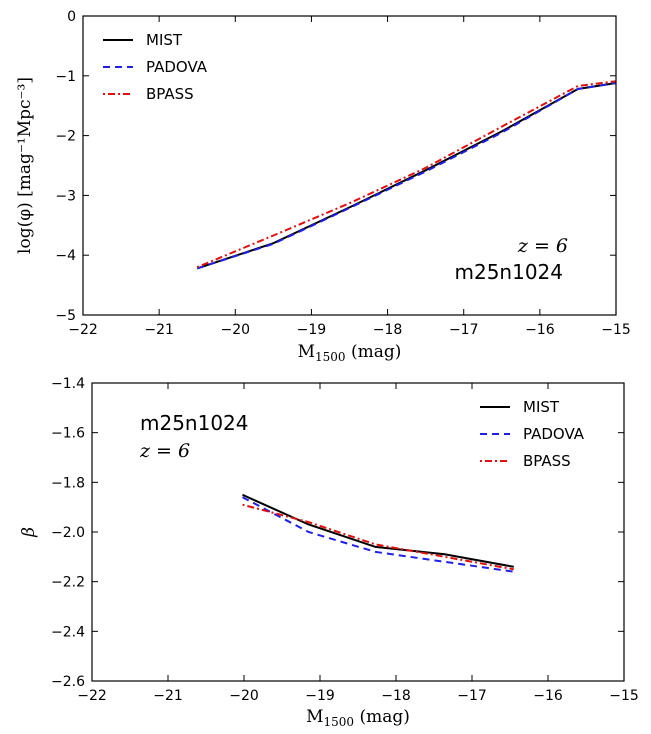 This screenshot has height=734, width=651. I want to click on y-axis-label: log(φ) [mag⁻¹Mpc⁻³], so click(25, 165).